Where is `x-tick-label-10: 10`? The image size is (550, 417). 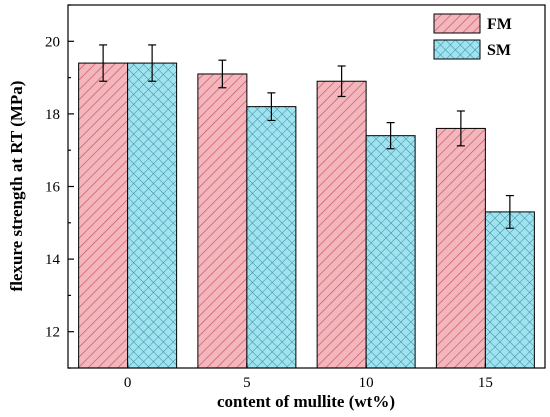
x-tick-label-10: 10 is located at coordinates (366, 383).